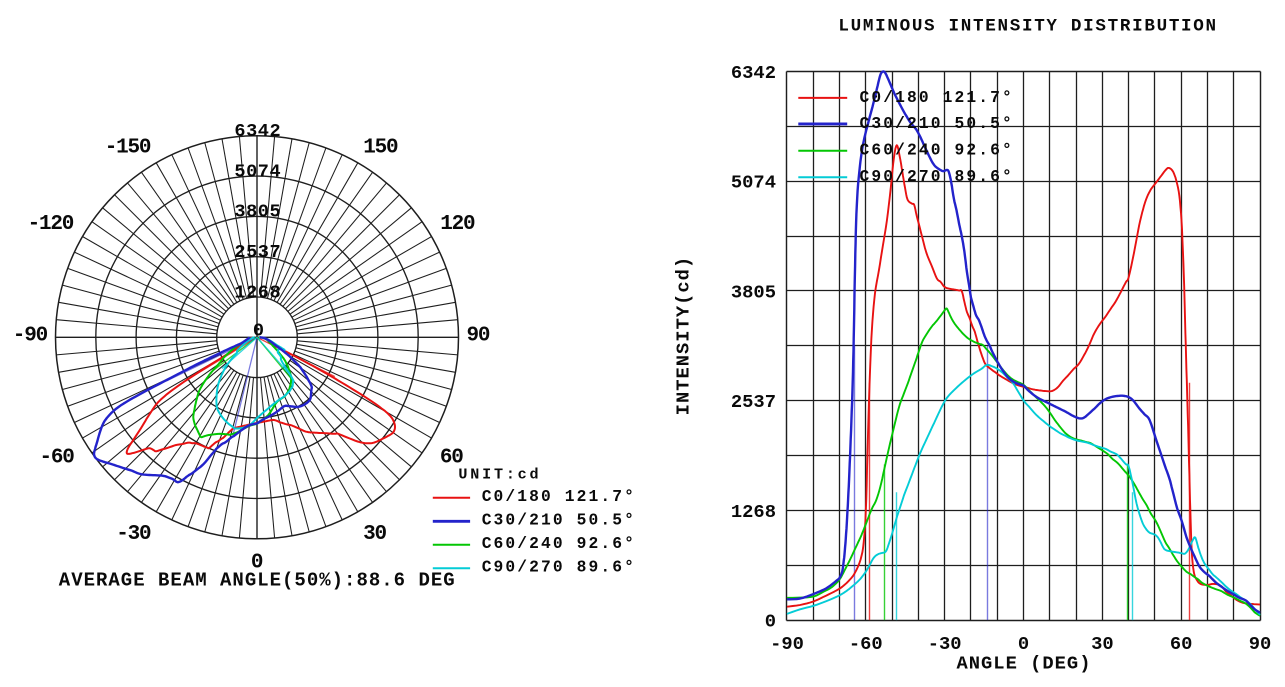 This screenshot has height=687, width=1285. Describe the element at coordinates (51, 224) in the screenshot. I see `svg-text: -120` at that location.